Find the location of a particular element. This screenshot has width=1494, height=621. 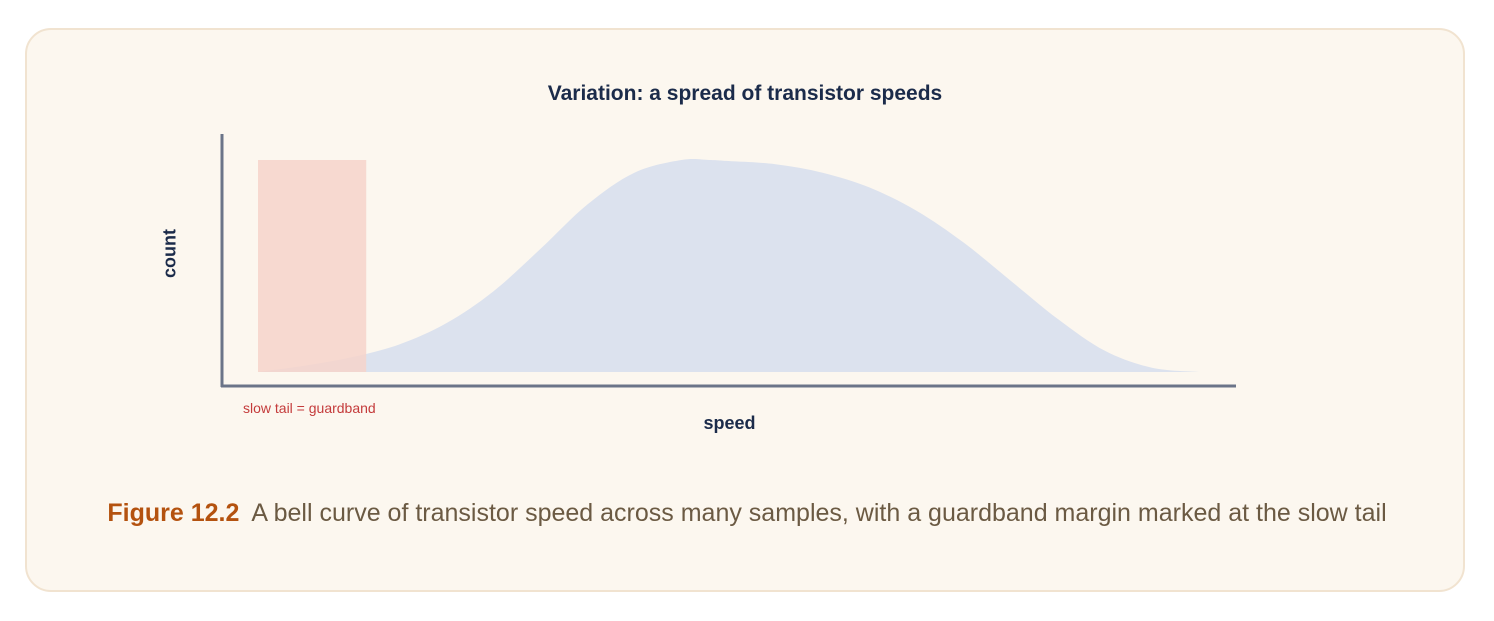

figure-number: Figure 12.2 is located at coordinates (173, 513).